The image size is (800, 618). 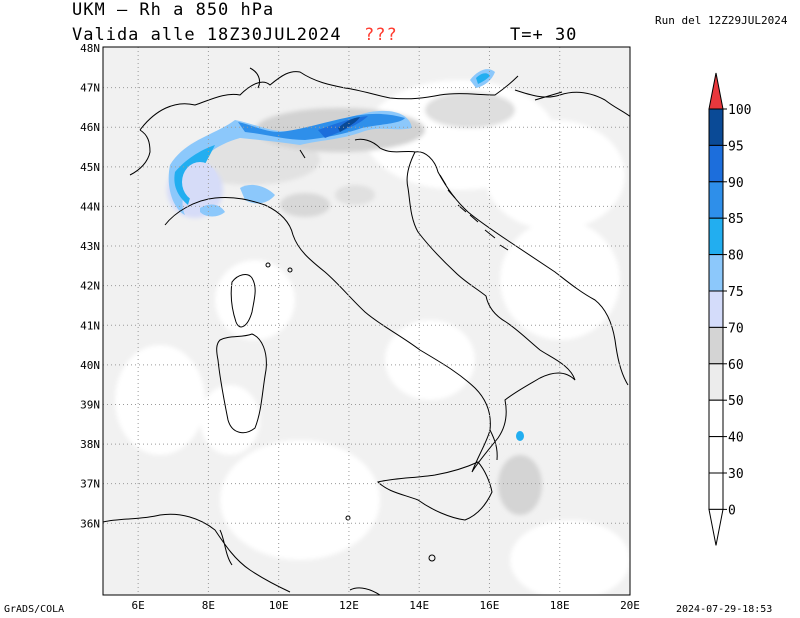 I want to click on colorbar-label: 0, so click(x=732, y=510).